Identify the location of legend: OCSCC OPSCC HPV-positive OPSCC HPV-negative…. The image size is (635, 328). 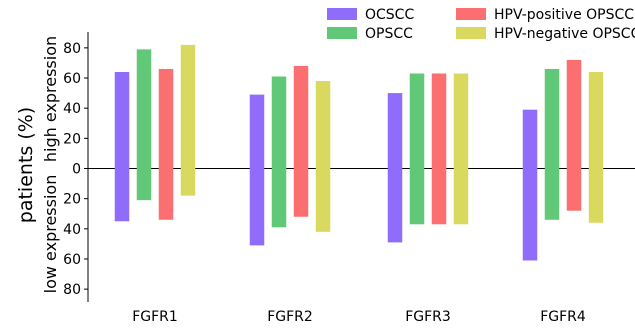
(481, 24).